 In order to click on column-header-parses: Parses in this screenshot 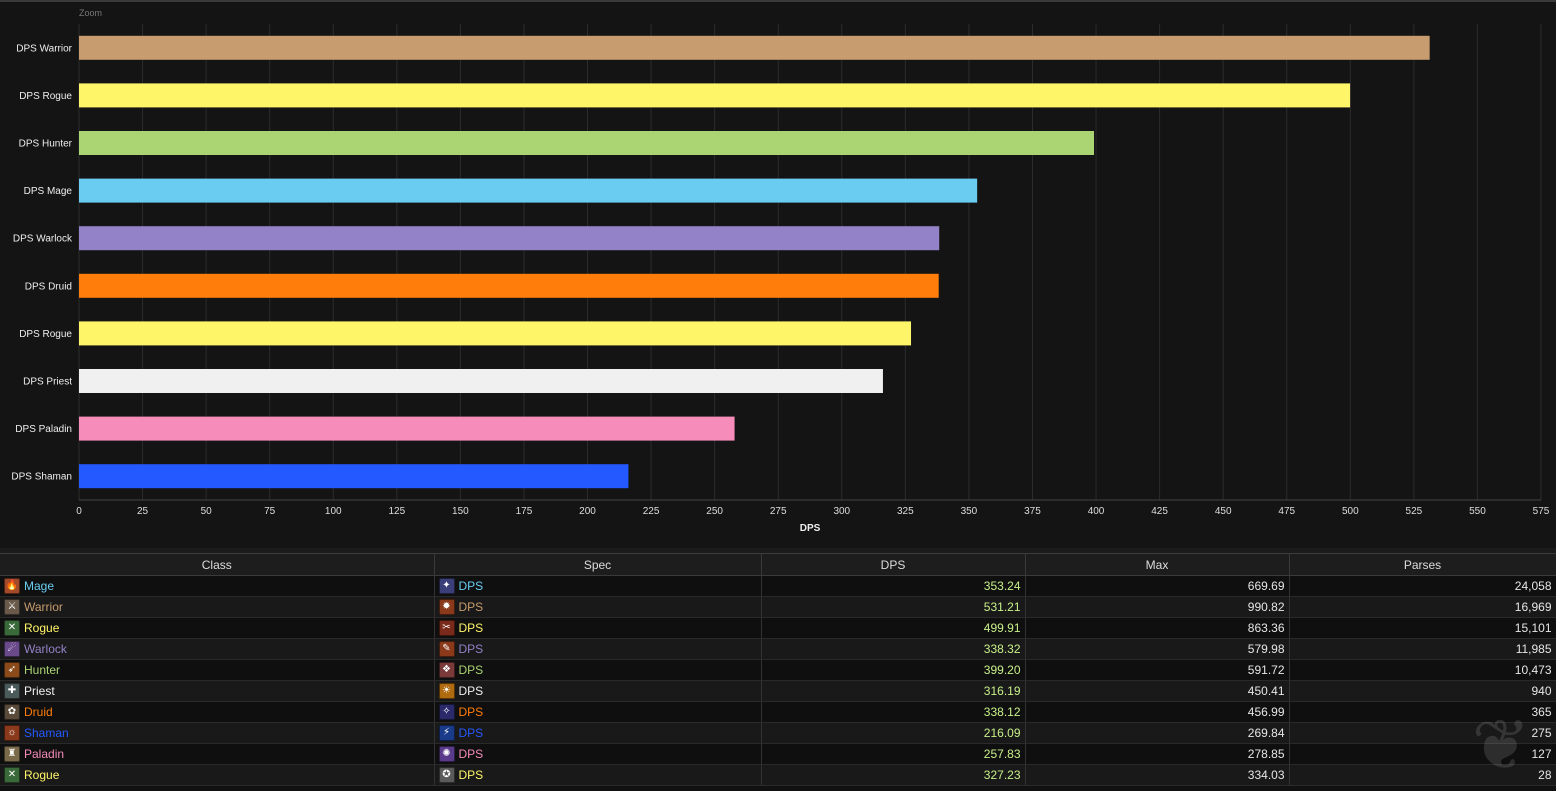, I will do `click(1422, 565)`.